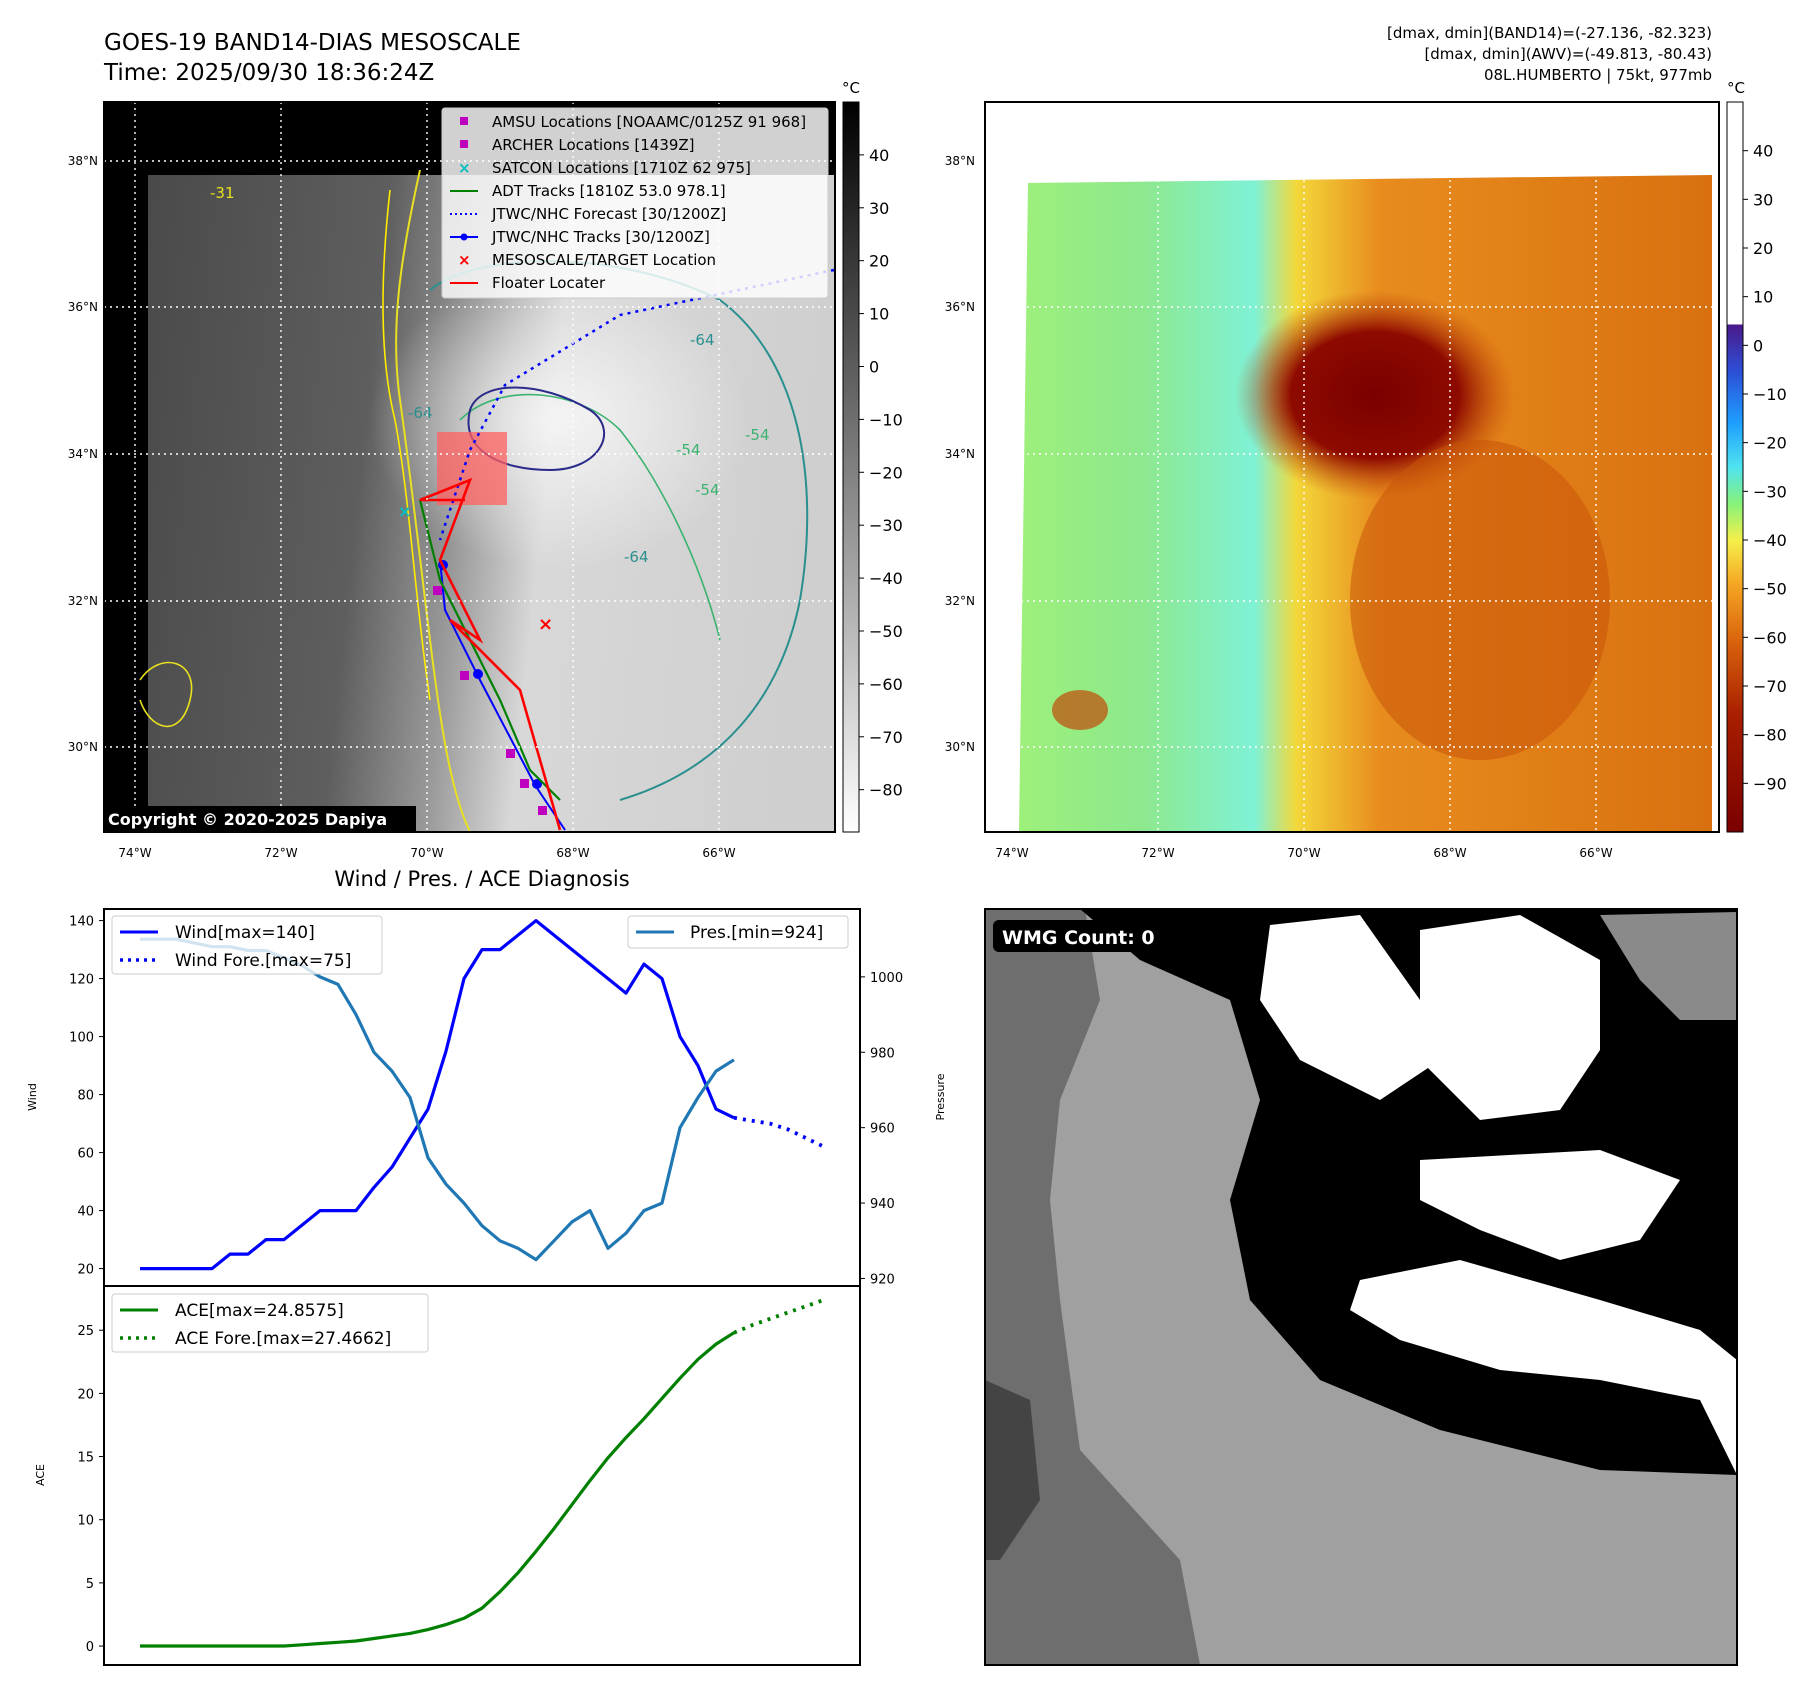  I want to click on info-line-storm: 08L.HUMBERTO | 75kt, 977mb, so click(1598, 75).